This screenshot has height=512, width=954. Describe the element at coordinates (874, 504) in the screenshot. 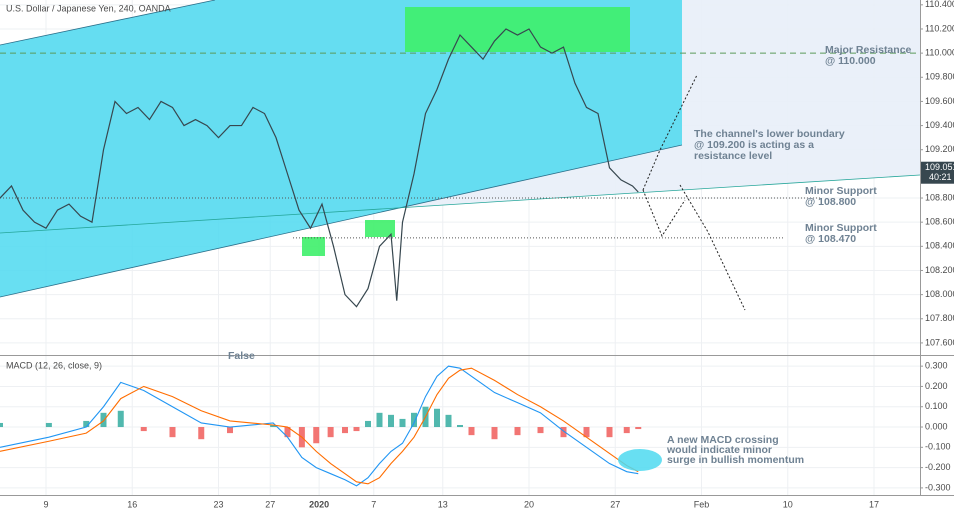

I see `x-tick-label: 17` at that location.